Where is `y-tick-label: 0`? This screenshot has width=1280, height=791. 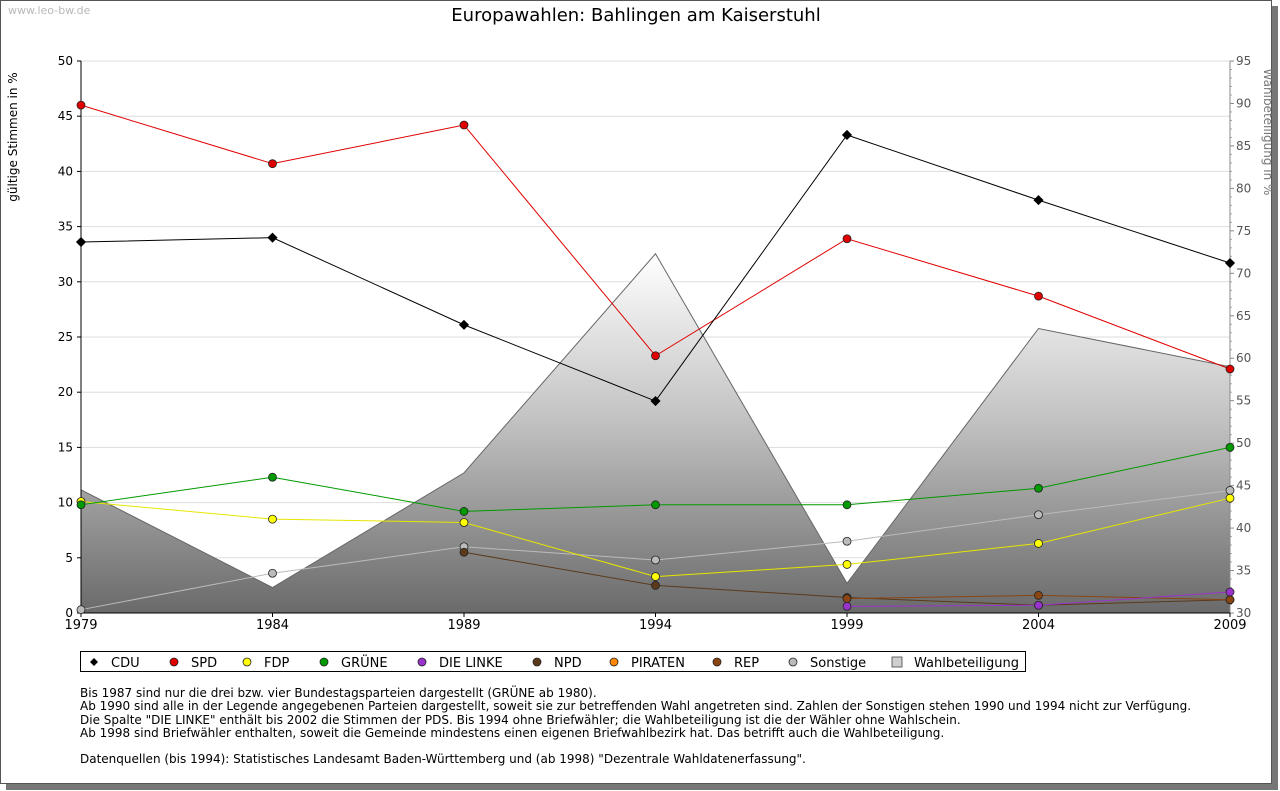 y-tick-label: 0 is located at coordinates (69, 613).